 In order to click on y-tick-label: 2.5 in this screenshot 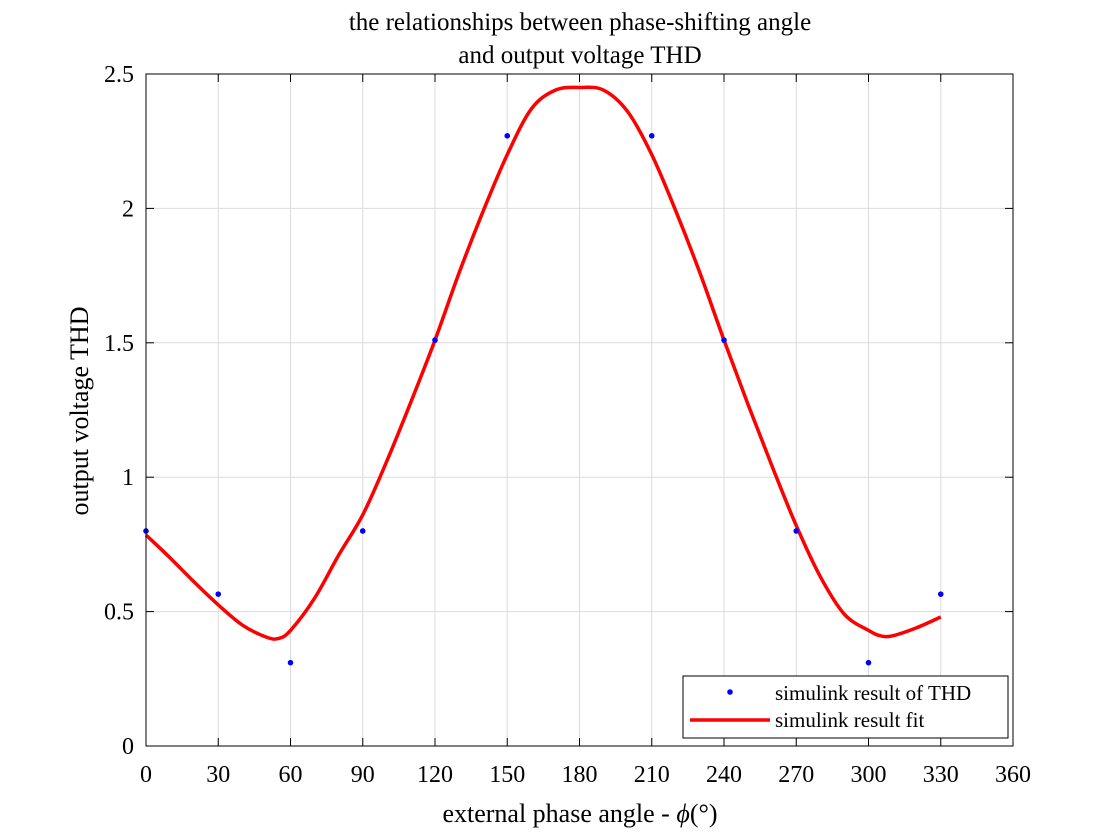, I will do `click(119, 75)`.